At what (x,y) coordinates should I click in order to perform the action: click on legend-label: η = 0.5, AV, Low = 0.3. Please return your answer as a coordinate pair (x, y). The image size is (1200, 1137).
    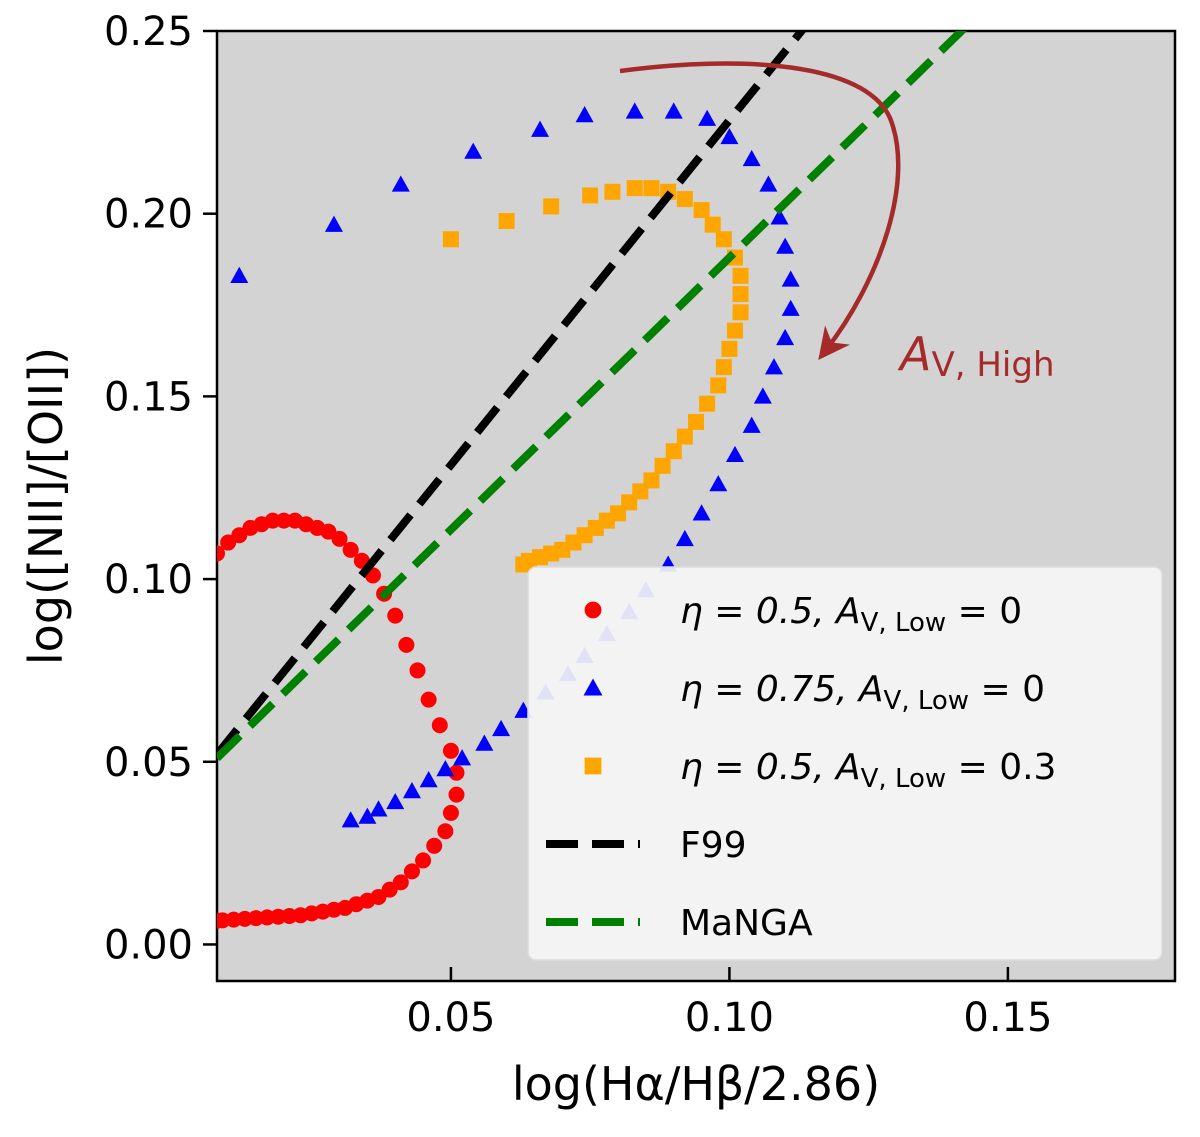
    Looking at the image, I should click on (868, 770).